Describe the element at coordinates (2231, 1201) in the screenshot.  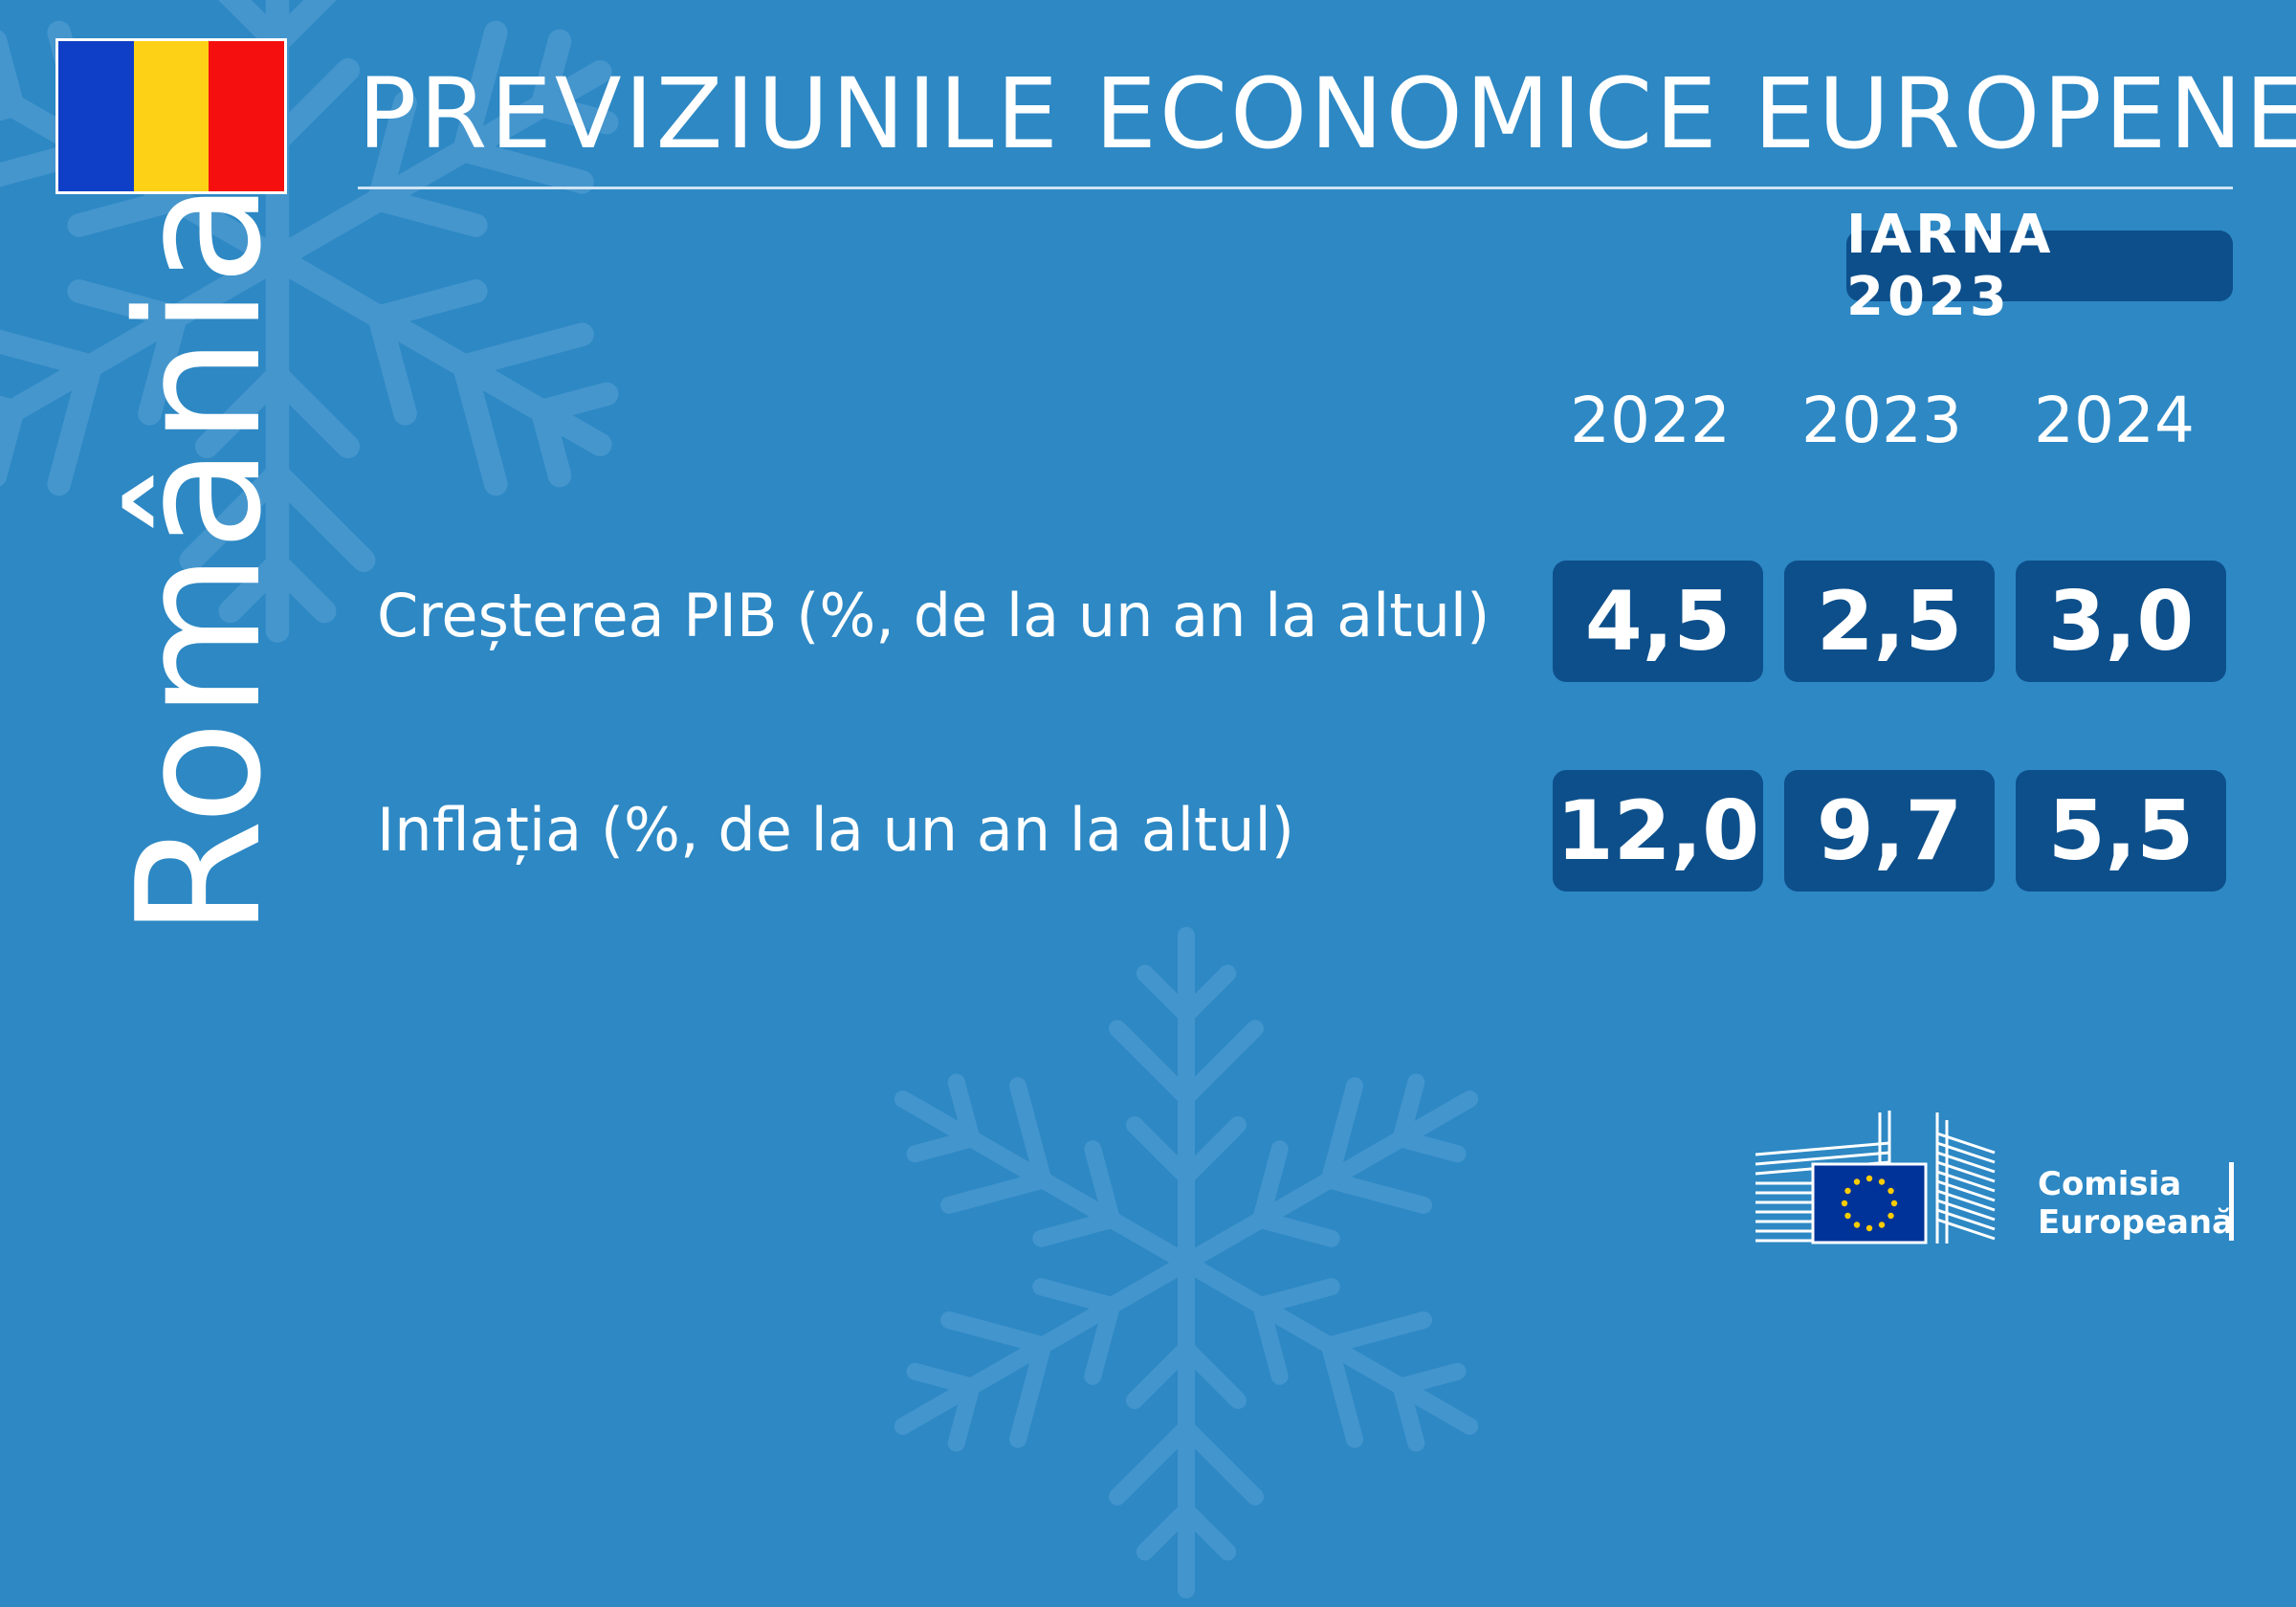
I see `logo-divider` at that location.